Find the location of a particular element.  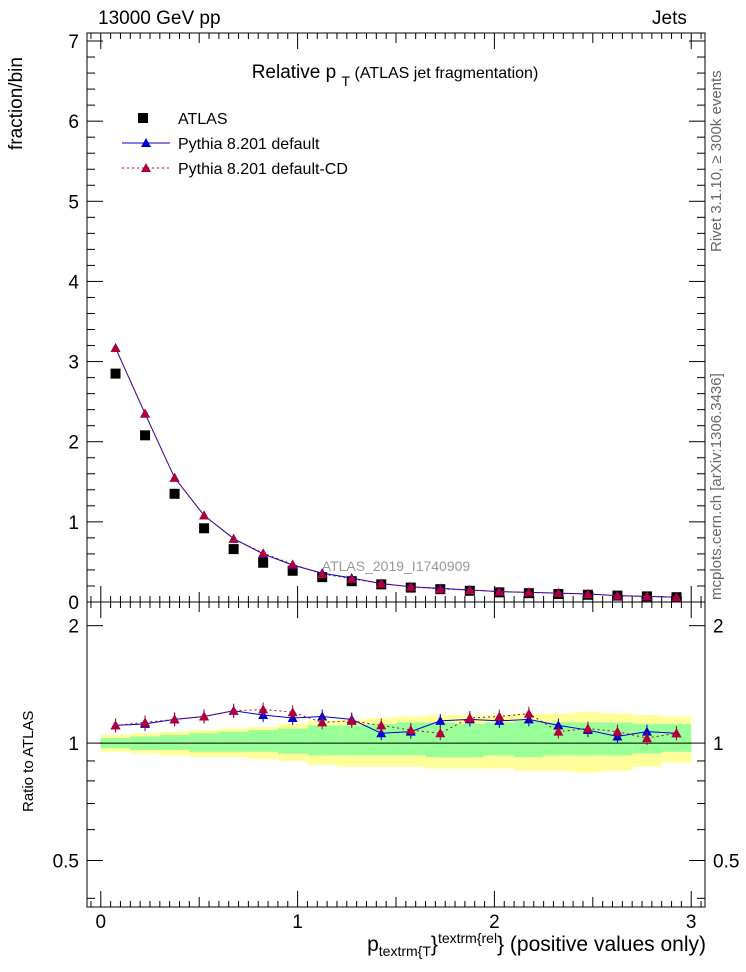

analysis-watermark: ATLAS_2019_I1740909 is located at coordinates (396, 566).